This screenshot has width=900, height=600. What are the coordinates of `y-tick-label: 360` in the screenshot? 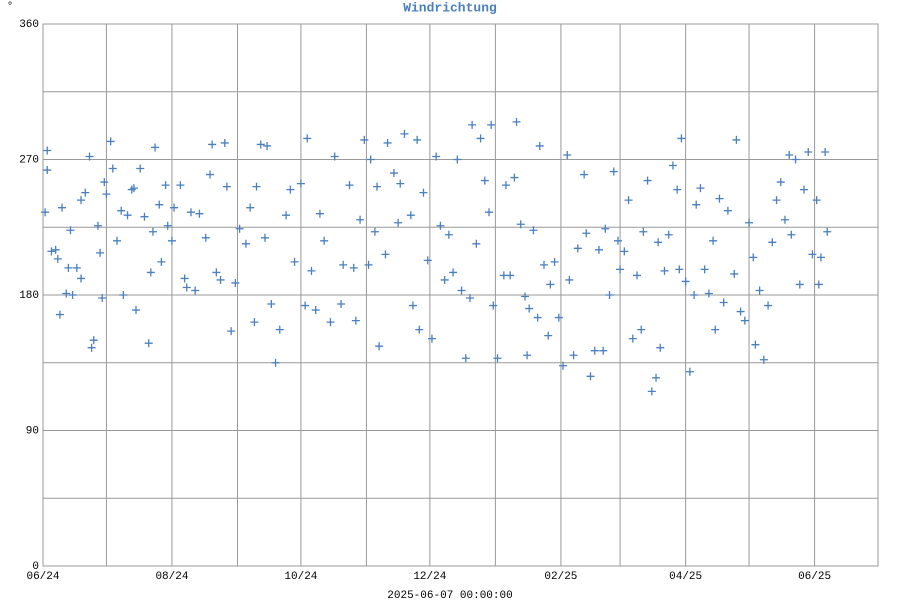 It's located at (29, 25).